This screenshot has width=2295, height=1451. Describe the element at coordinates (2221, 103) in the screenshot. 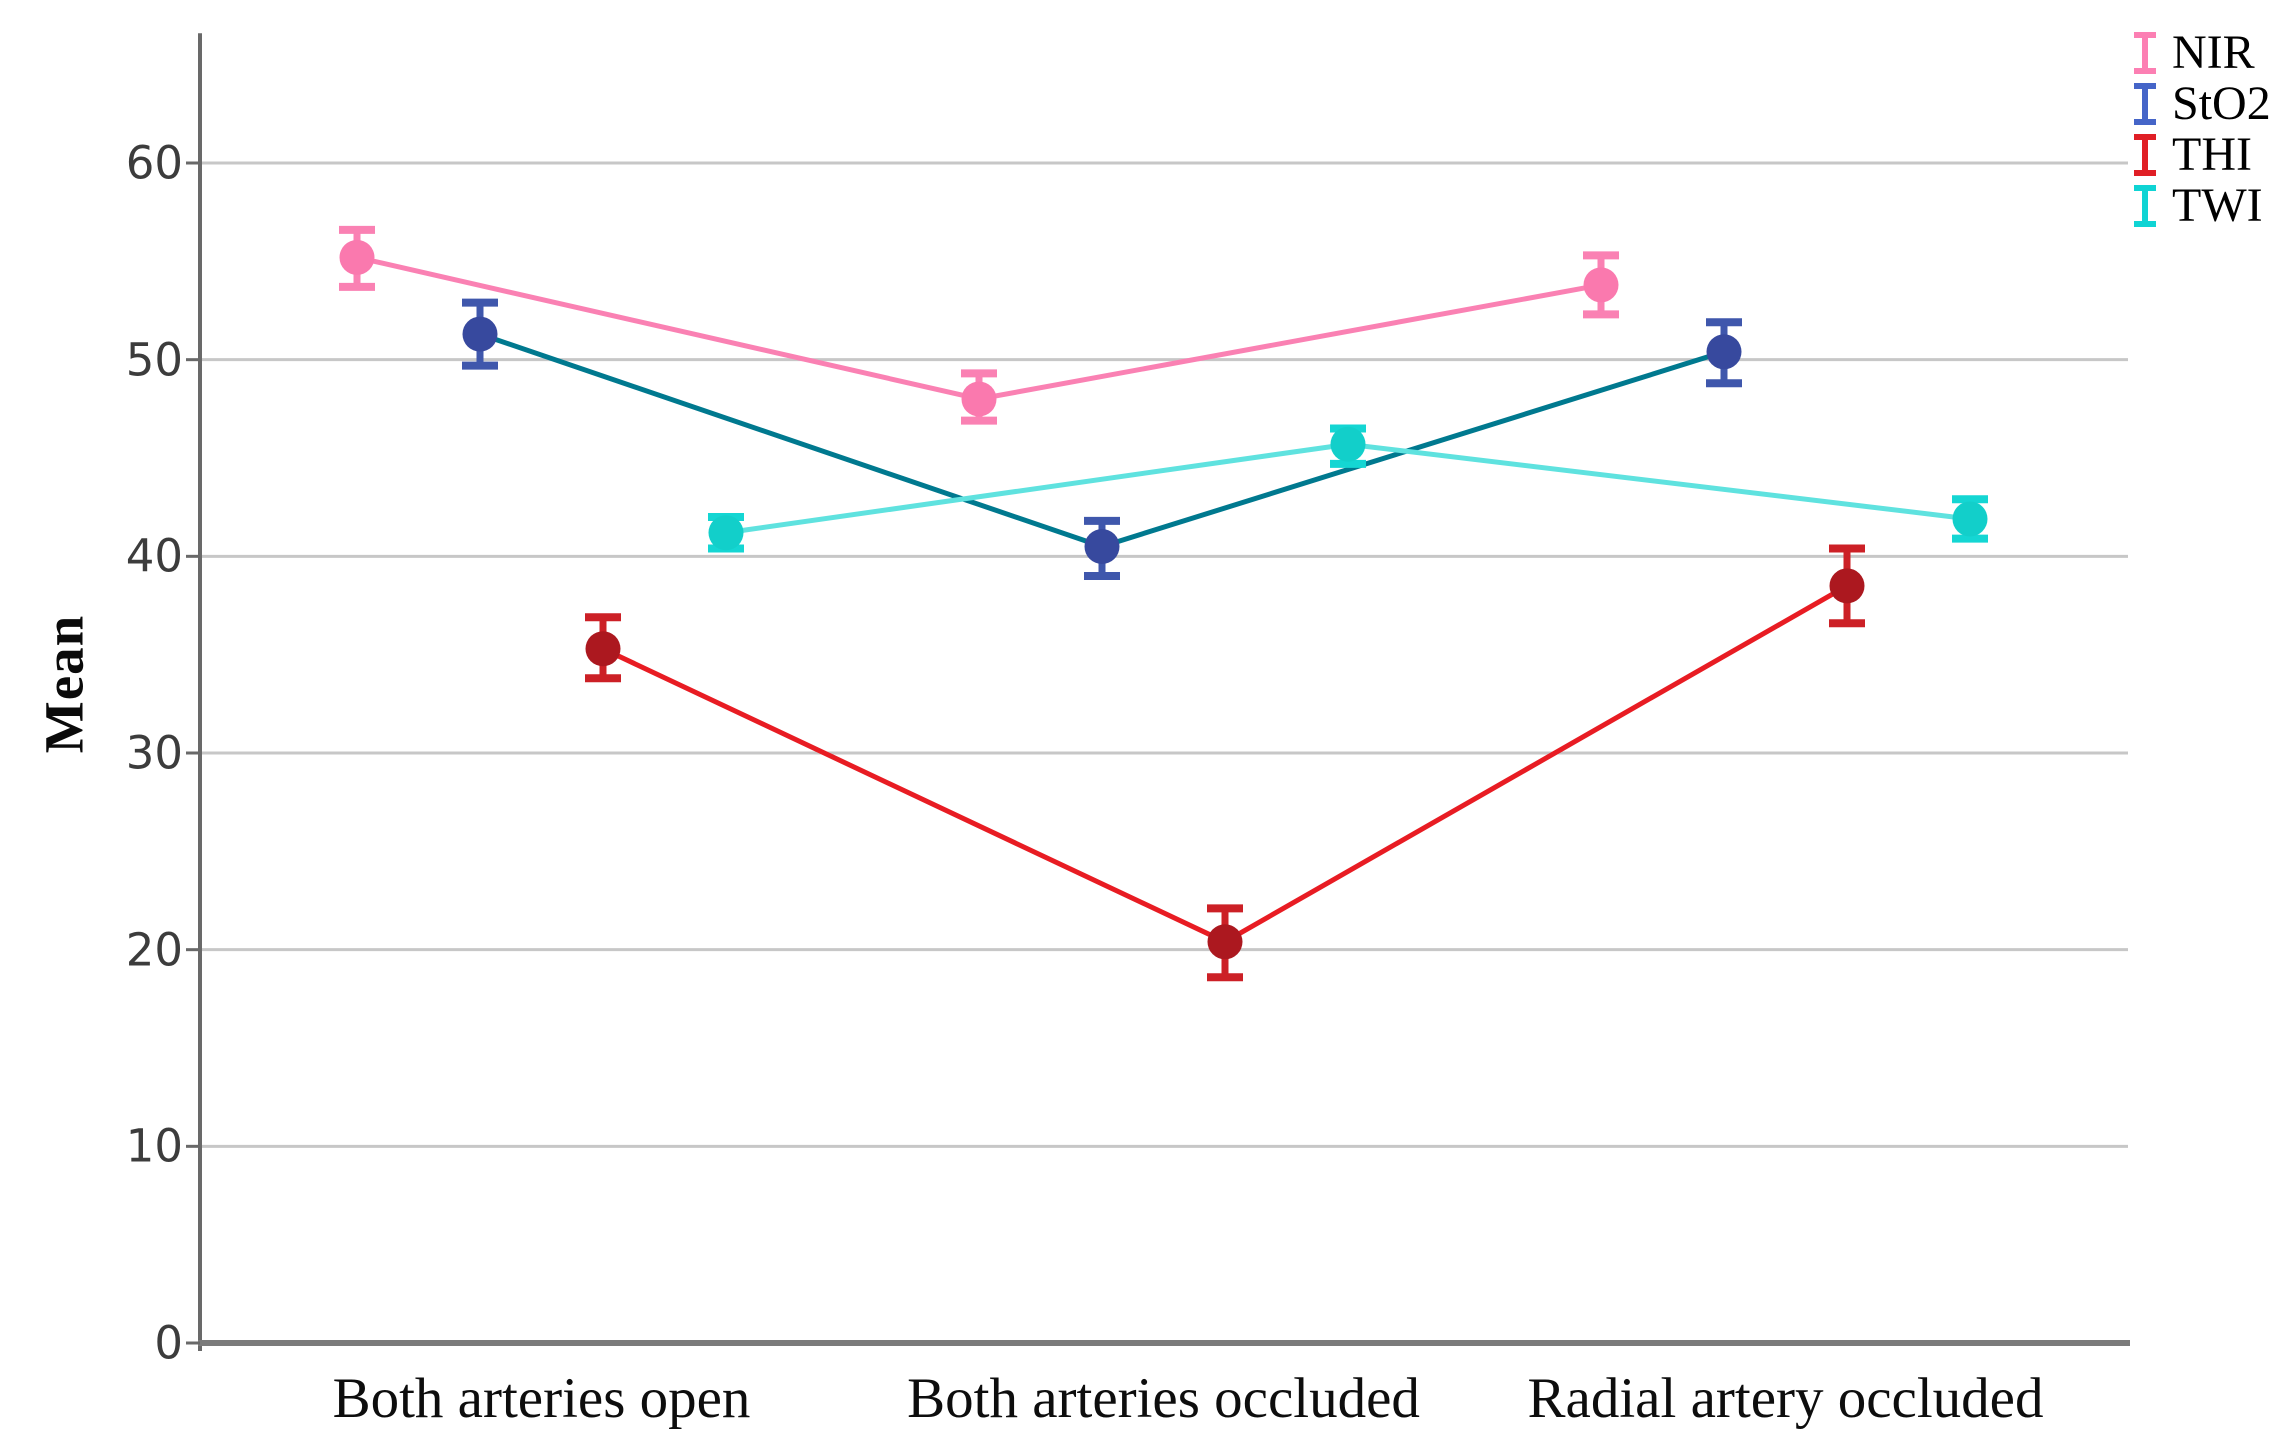

I see `legend-label: StO2` at that location.